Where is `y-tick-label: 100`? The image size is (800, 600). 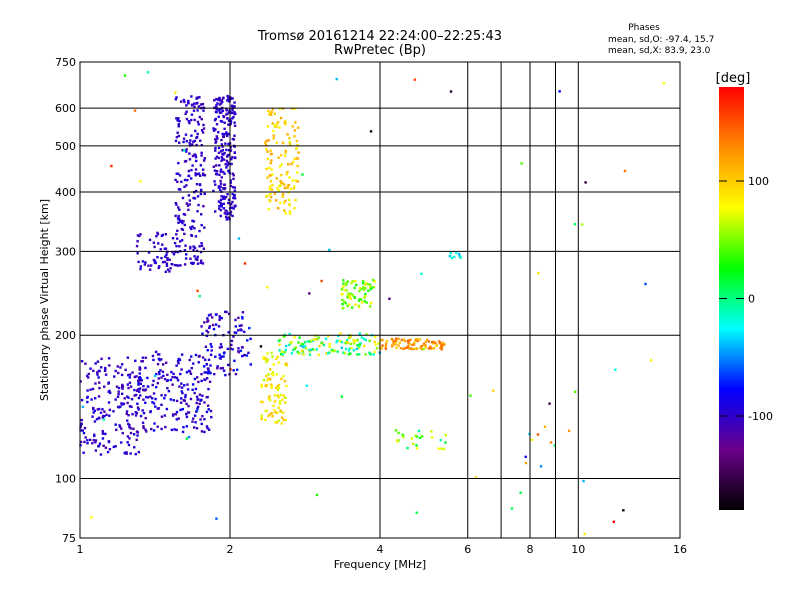
y-tick-label: 100 is located at coordinates (65, 479).